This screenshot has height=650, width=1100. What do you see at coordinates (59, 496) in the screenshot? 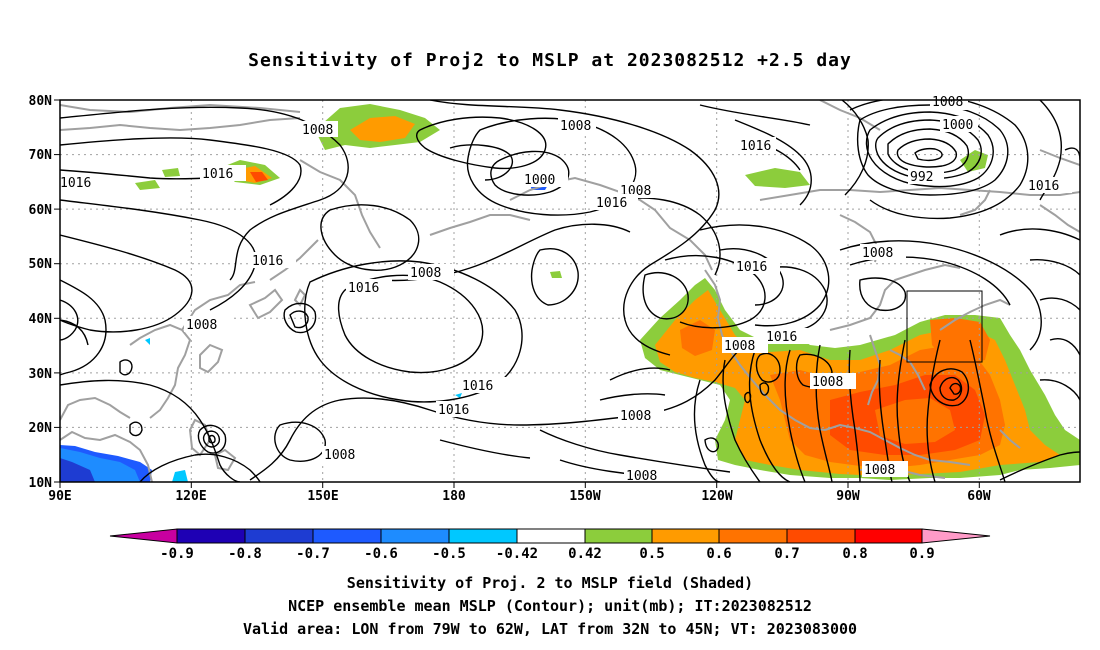
I see `lon-label: 90E` at bounding box center [59, 496].